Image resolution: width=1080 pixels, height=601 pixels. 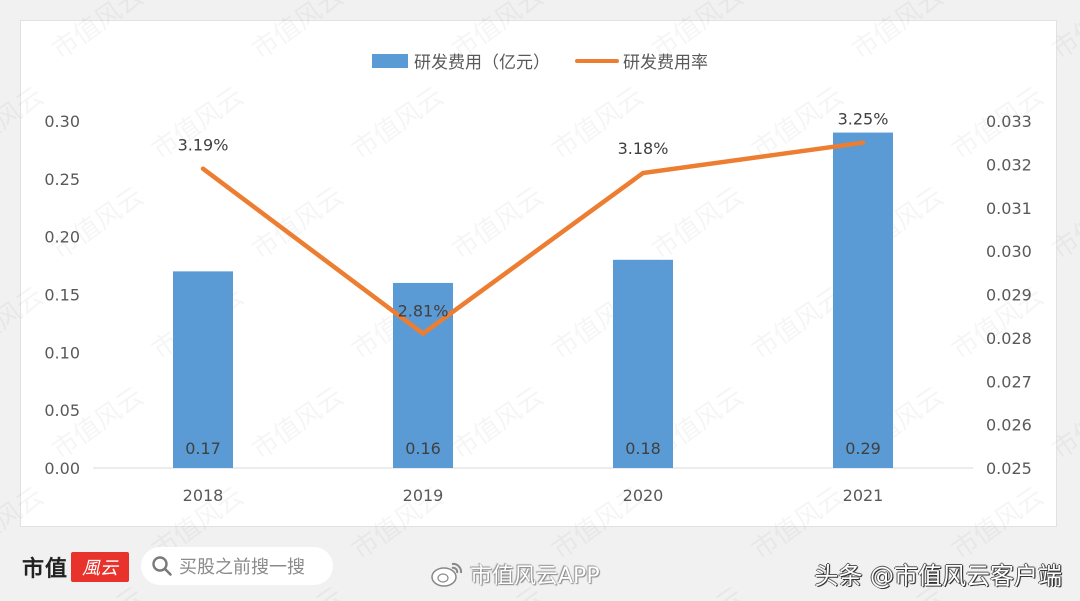 What do you see at coordinates (423, 311) in the screenshot?
I see `line-value-label: 2.81%` at bounding box center [423, 311].